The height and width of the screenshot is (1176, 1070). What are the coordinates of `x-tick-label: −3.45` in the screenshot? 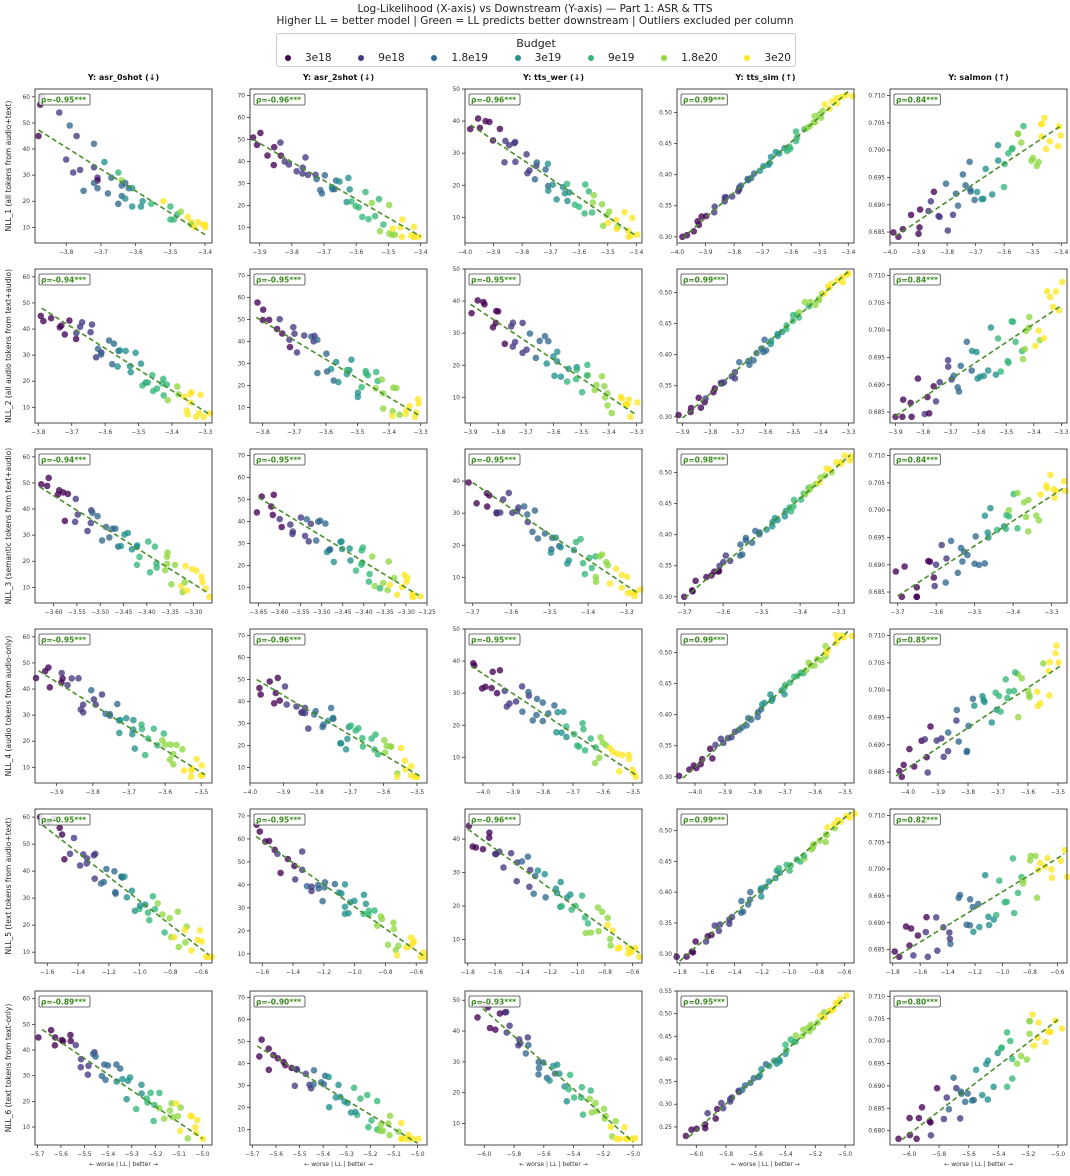 It's located at (124, 613).